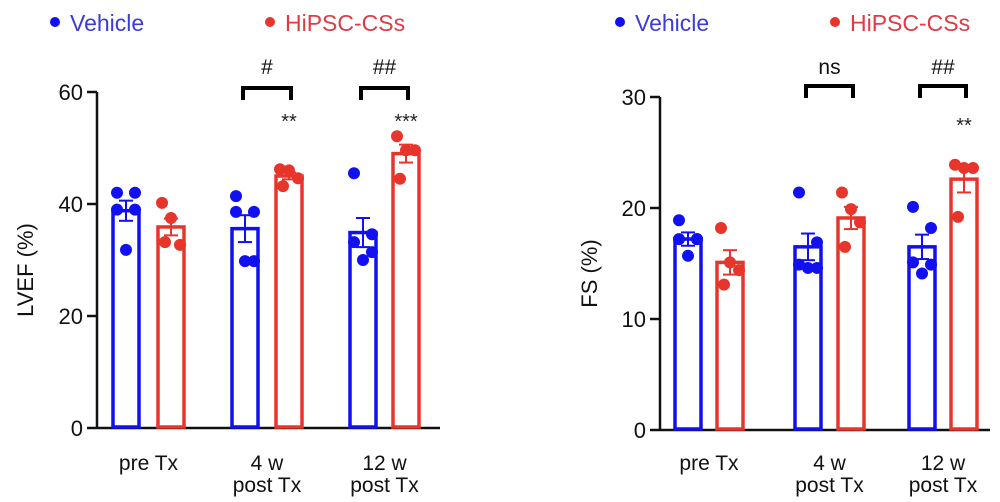  I want to click on y-axis-label: LVEF (%), so click(25, 270).